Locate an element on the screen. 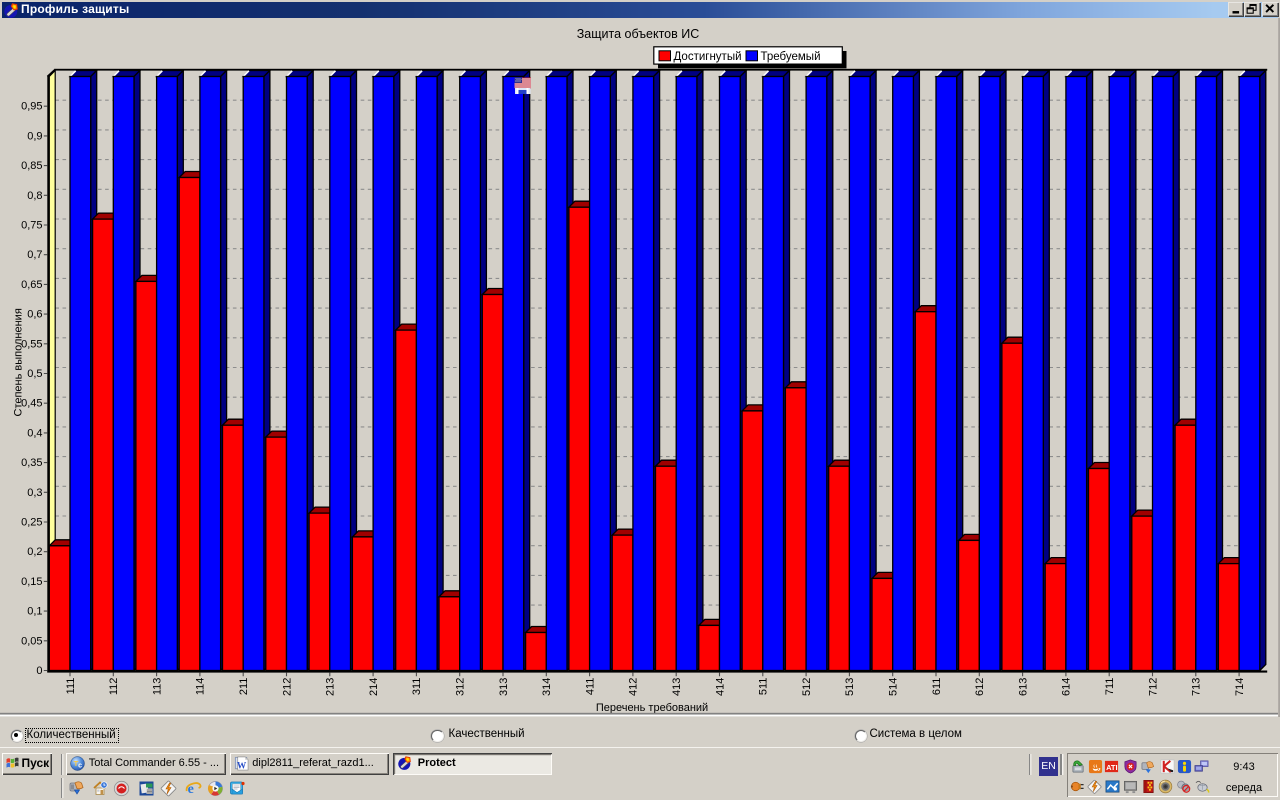  svg-text: 514 is located at coordinates (894, 687).